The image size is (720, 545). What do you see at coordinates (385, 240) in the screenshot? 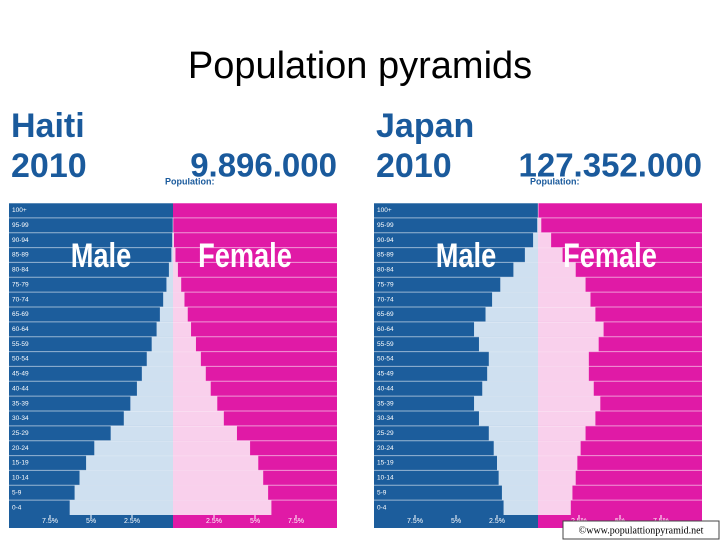
I see `age-label: 90-94` at bounding box center [385, 240].